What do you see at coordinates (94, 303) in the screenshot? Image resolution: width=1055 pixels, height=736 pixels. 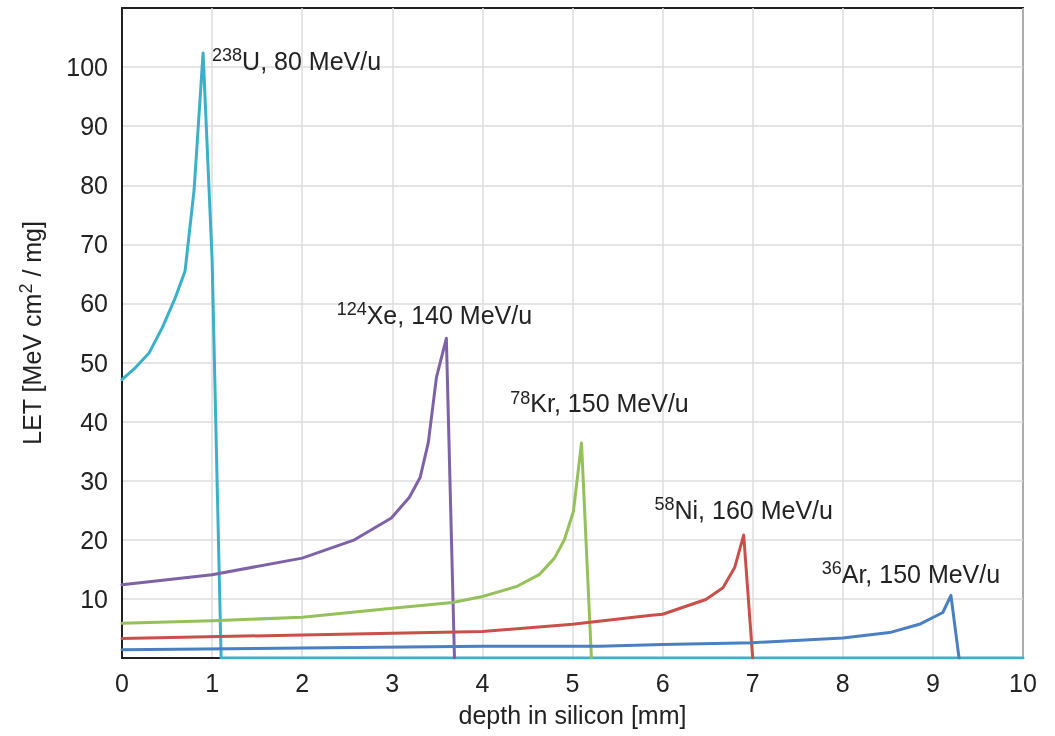 I see `y-tick-label: 60` at bounding box center [94, 303].